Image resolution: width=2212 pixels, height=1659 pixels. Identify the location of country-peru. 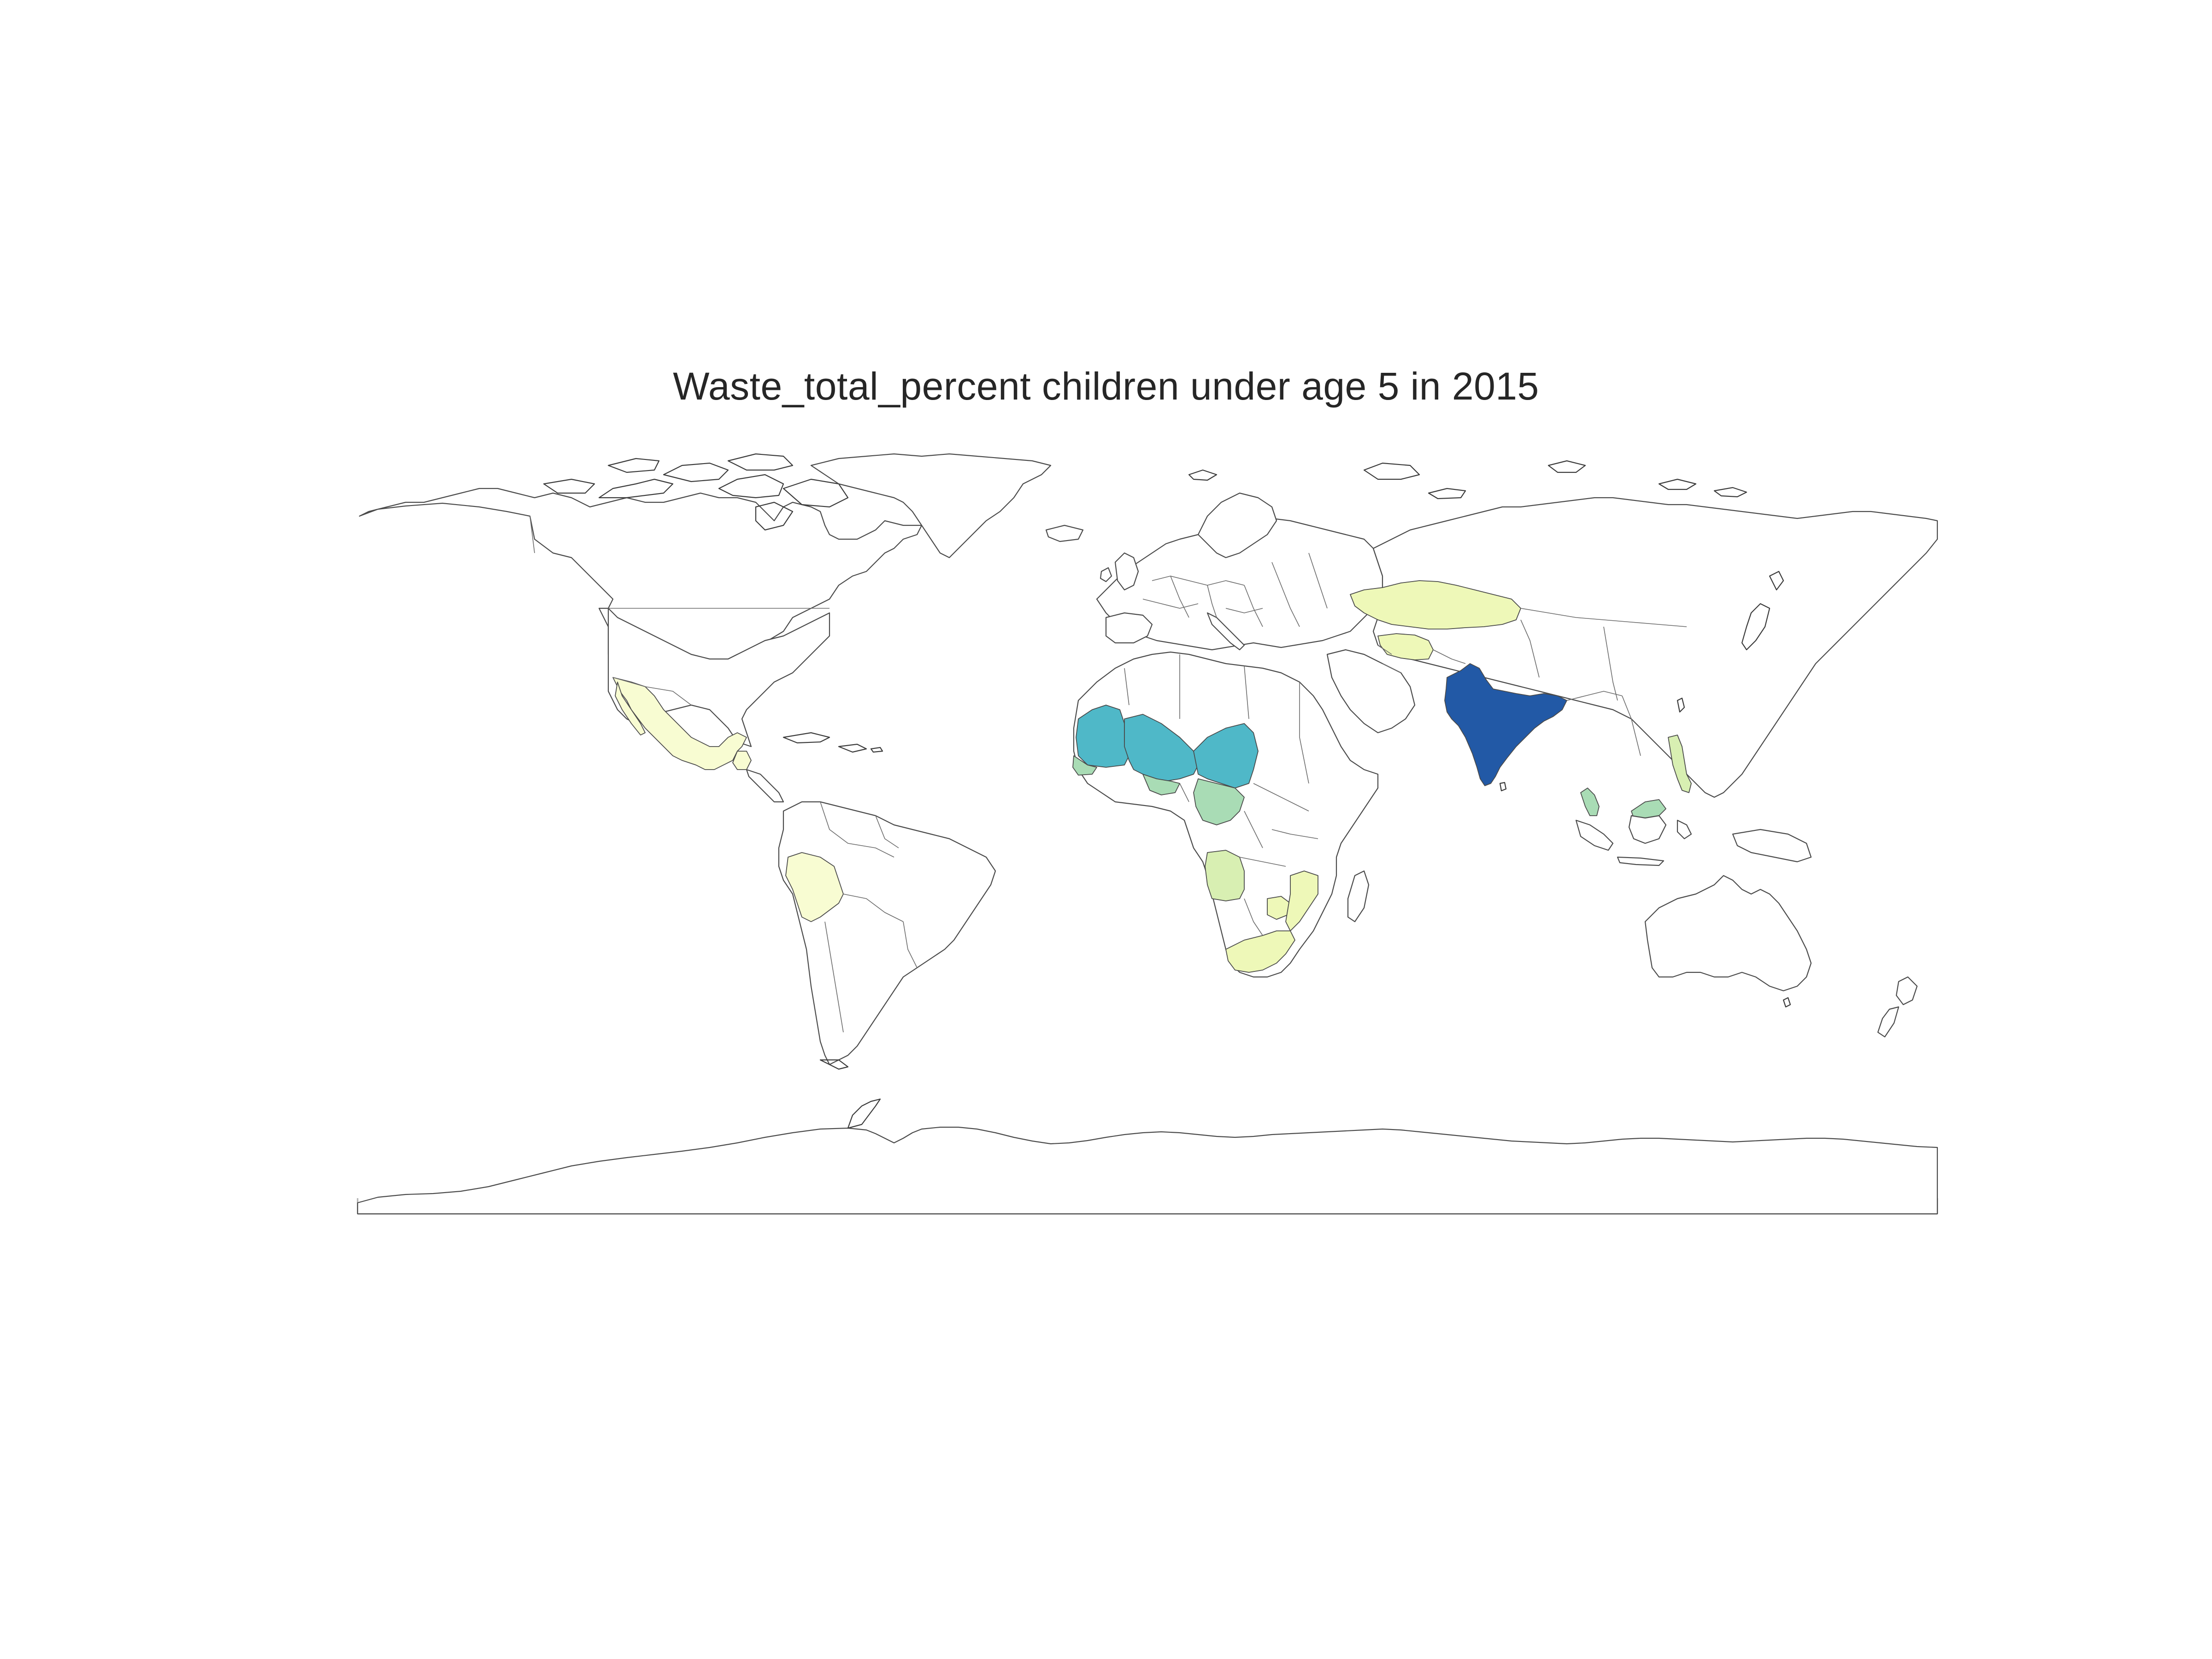
(814, 887).